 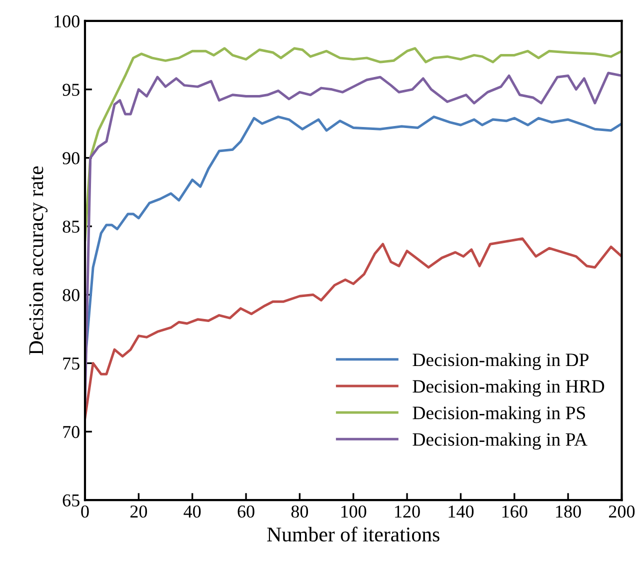 What do you see at coordinates (71, 295) in the screenshot?
I see `y-tick-label: 80` at bounding box center [71, 295].